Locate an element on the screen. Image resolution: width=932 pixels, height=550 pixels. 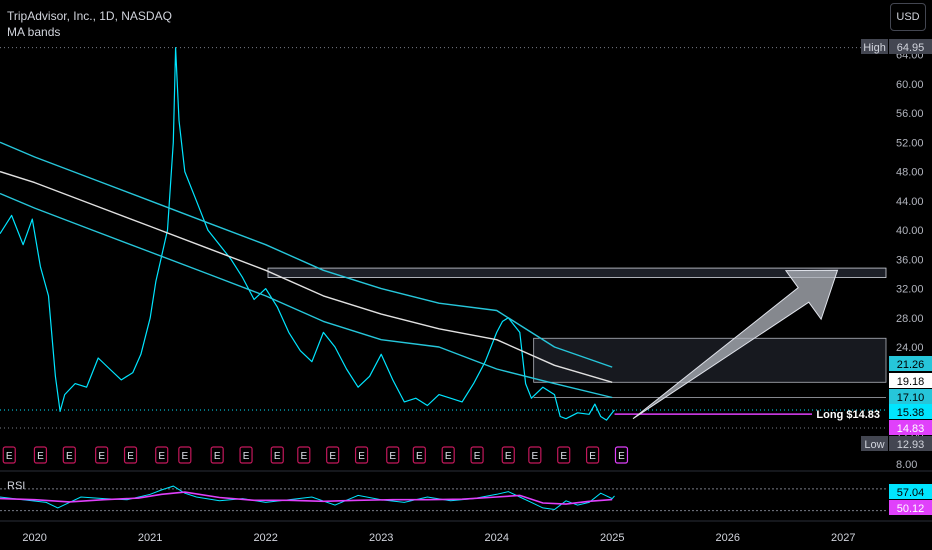
lower-band-tag-value: 17.10 is located at coordinates (911, 398).